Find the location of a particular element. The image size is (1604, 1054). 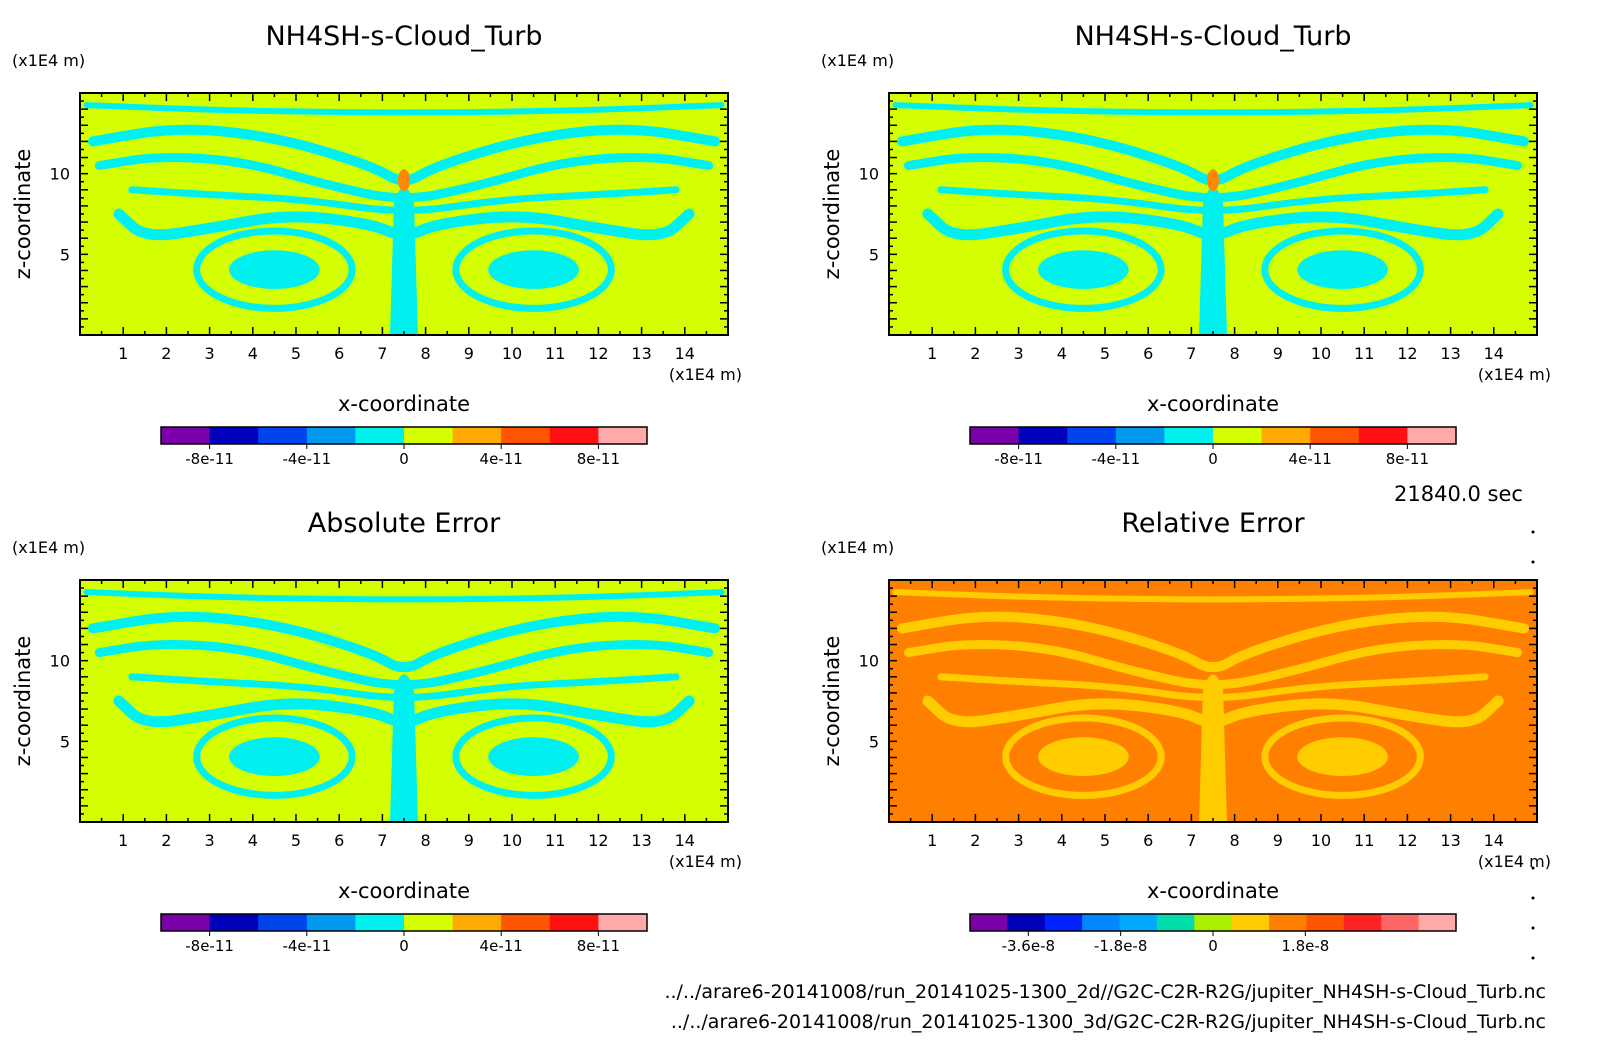

timestamp-label: 21840.0 sec is located at coordinates (1458, 494).